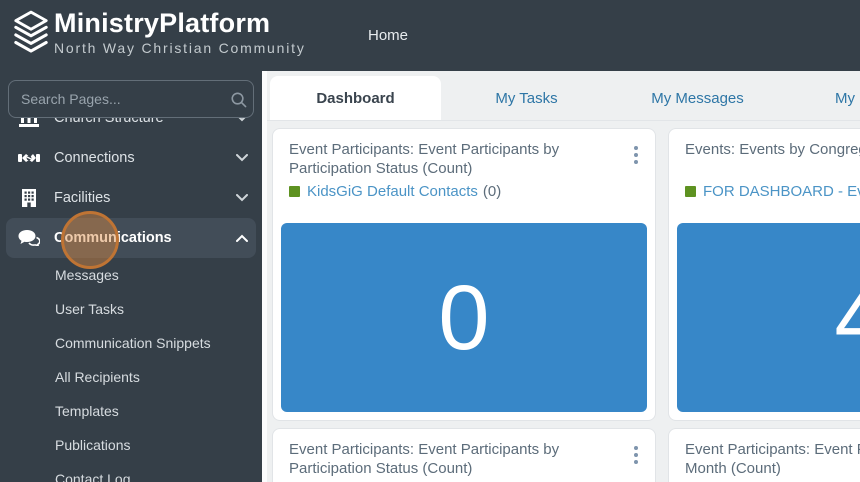 This screenshot has width=860, height=482. Describe the element at coordinates (133, 343) in the screenshot. I see `submenu-item-communication-snippets: Communication Snippets` at that location.